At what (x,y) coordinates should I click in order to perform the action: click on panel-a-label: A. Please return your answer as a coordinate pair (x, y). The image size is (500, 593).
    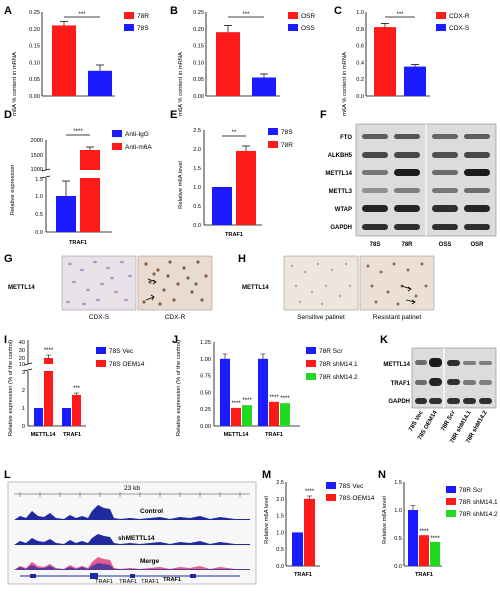
    Looking at the image, I should click on (8, 11).